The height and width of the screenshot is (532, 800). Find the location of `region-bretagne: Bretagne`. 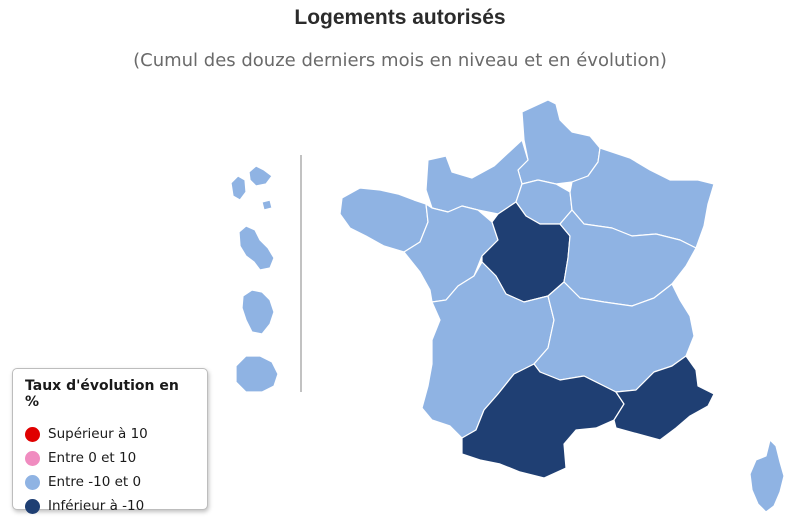

region-bretagne: Bretagne is located at coordinates (384, 220).